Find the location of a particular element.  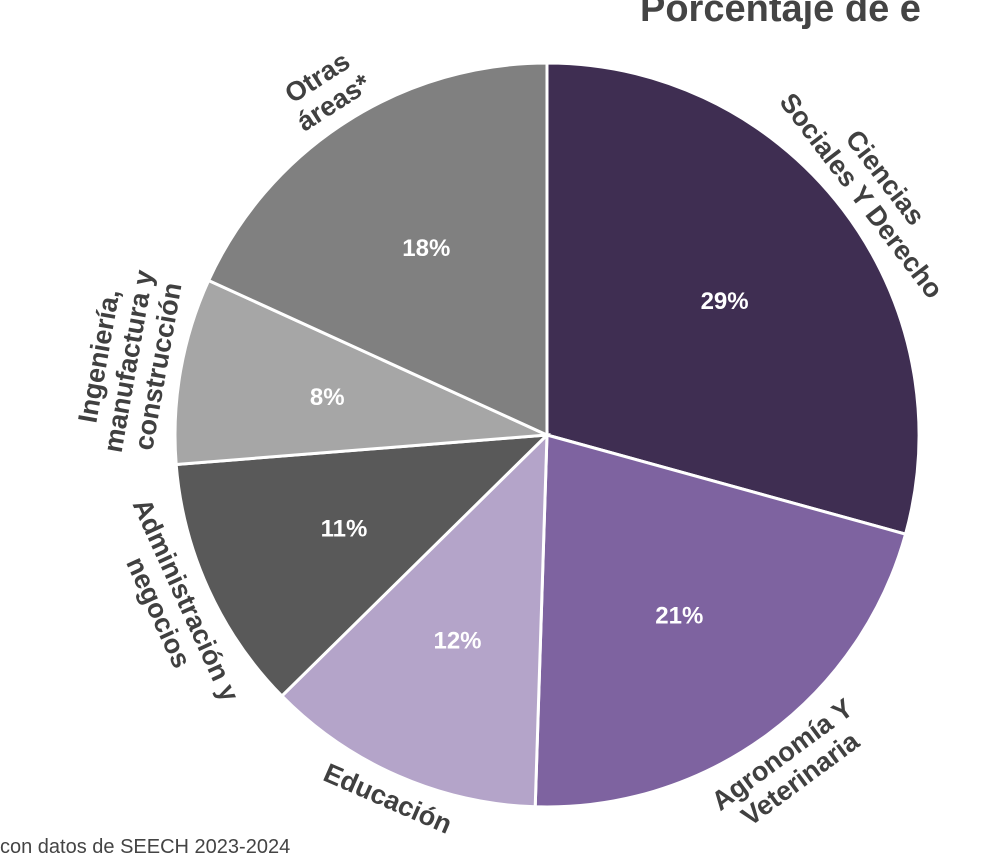

value-label-otras-areas: 18% is located at coordinates (426, 248).